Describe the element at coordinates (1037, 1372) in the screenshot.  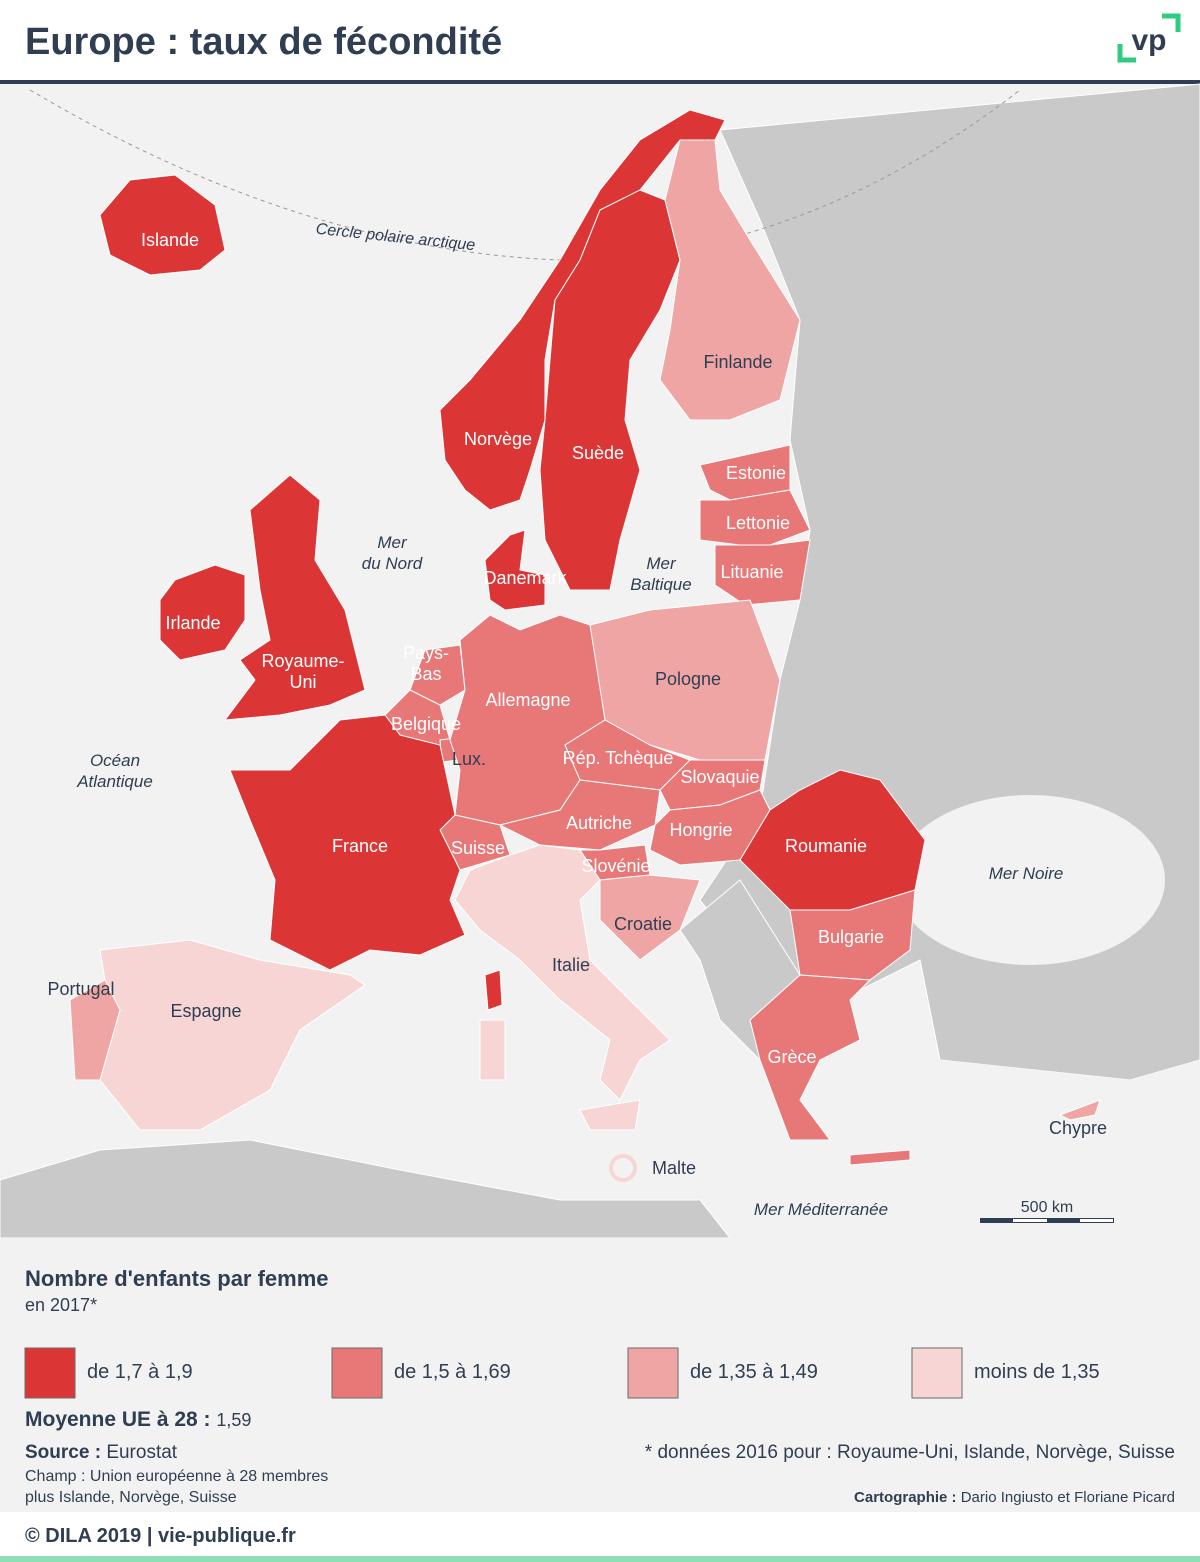
I see `legend-label: moins de 1,35` at that location.